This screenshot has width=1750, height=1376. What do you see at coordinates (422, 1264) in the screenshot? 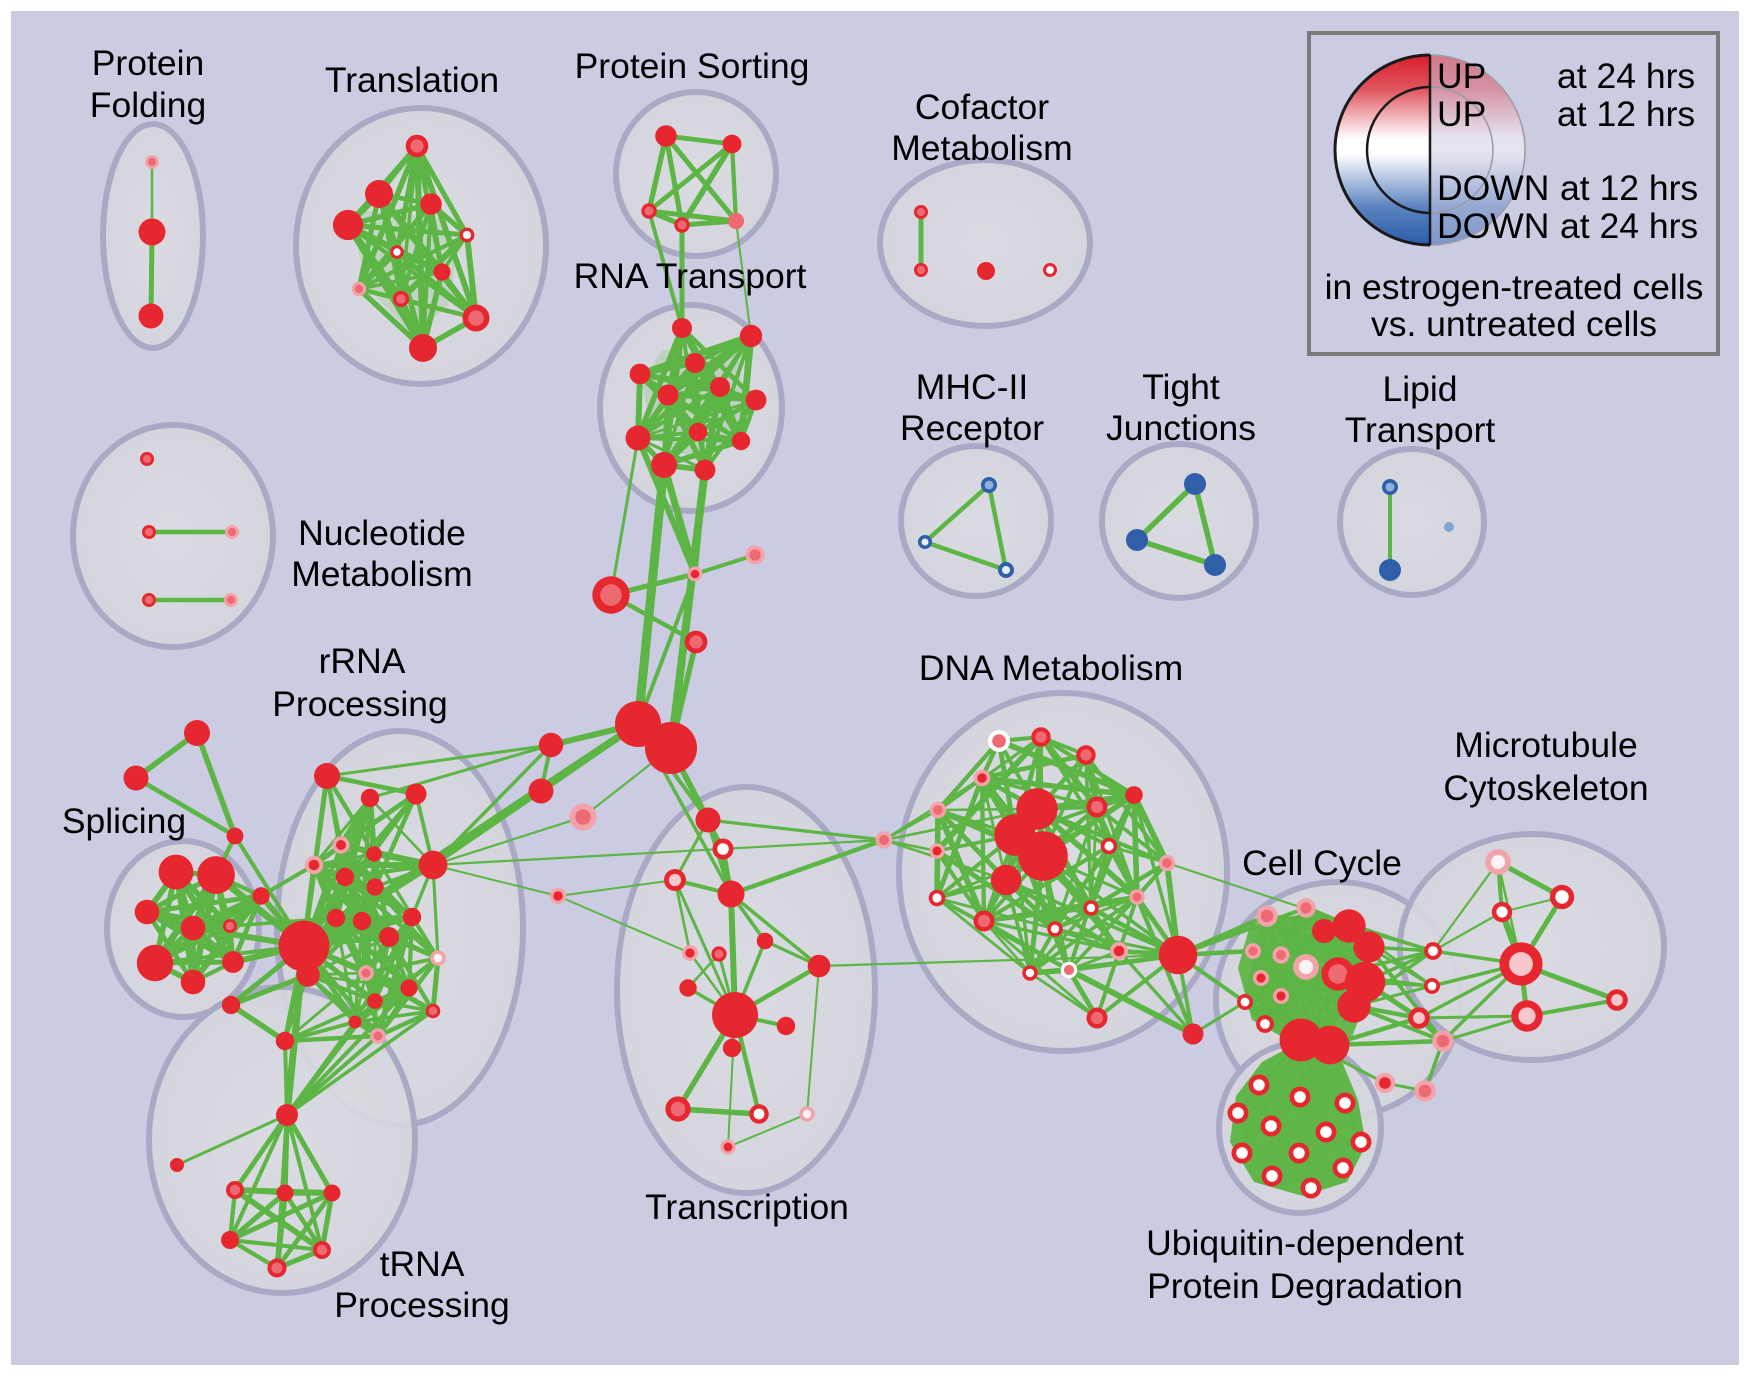
I see `svg-text: tRNA` at bounding box center [422, 1264].